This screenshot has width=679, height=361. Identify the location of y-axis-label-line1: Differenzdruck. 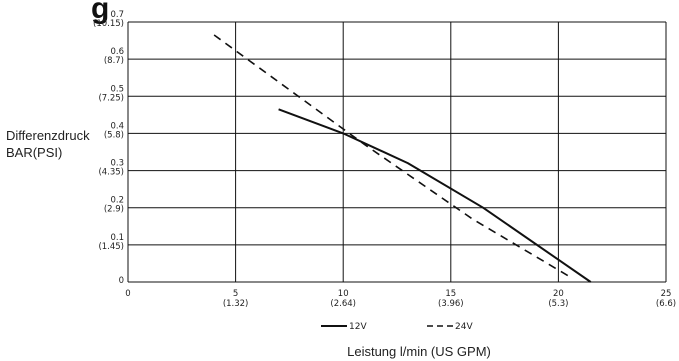
(48, 135).